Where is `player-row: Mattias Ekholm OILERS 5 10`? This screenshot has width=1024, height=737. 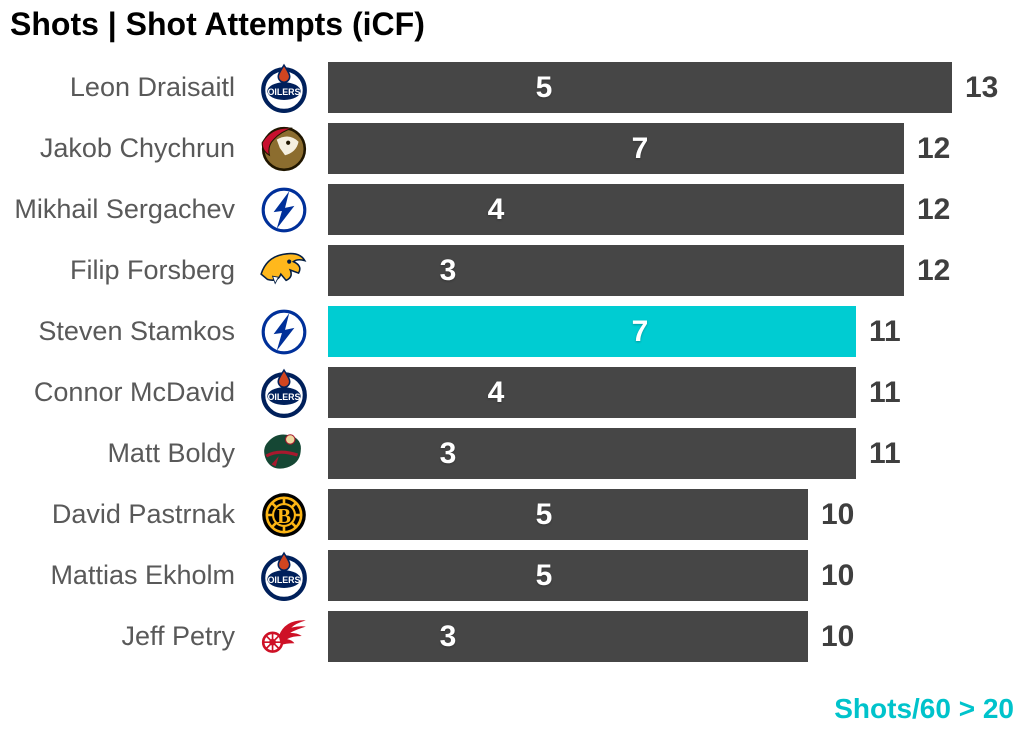 player-row: Mattias Ekholm OILERS 5 10 is located at coordinates (512, 575).